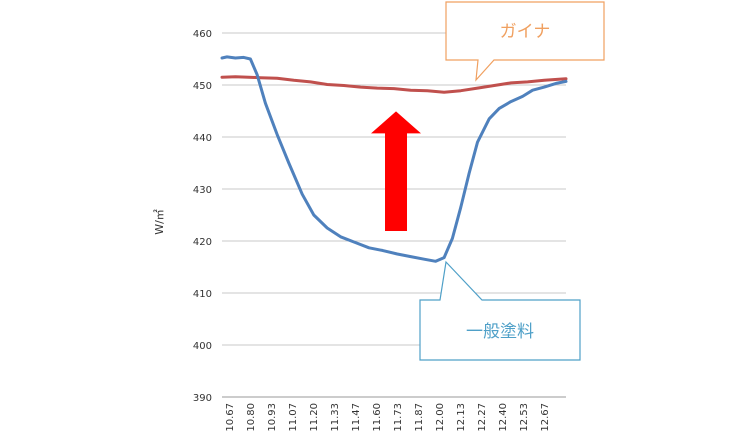  What do you see at coordinates (202, 190) in the screenshot?
I see `y-tick-label: 430` at bounding box center [202, 190].